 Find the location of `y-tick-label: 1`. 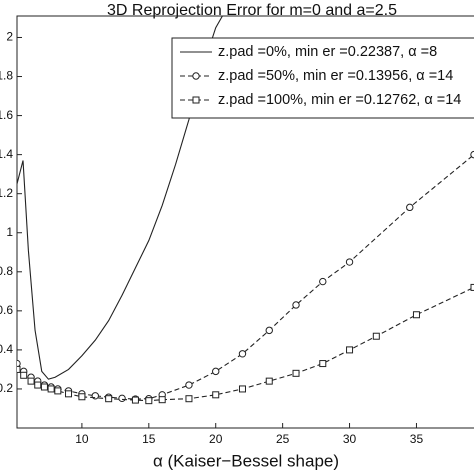

y-tick-label: 1 is located at coordinates (9, 232).